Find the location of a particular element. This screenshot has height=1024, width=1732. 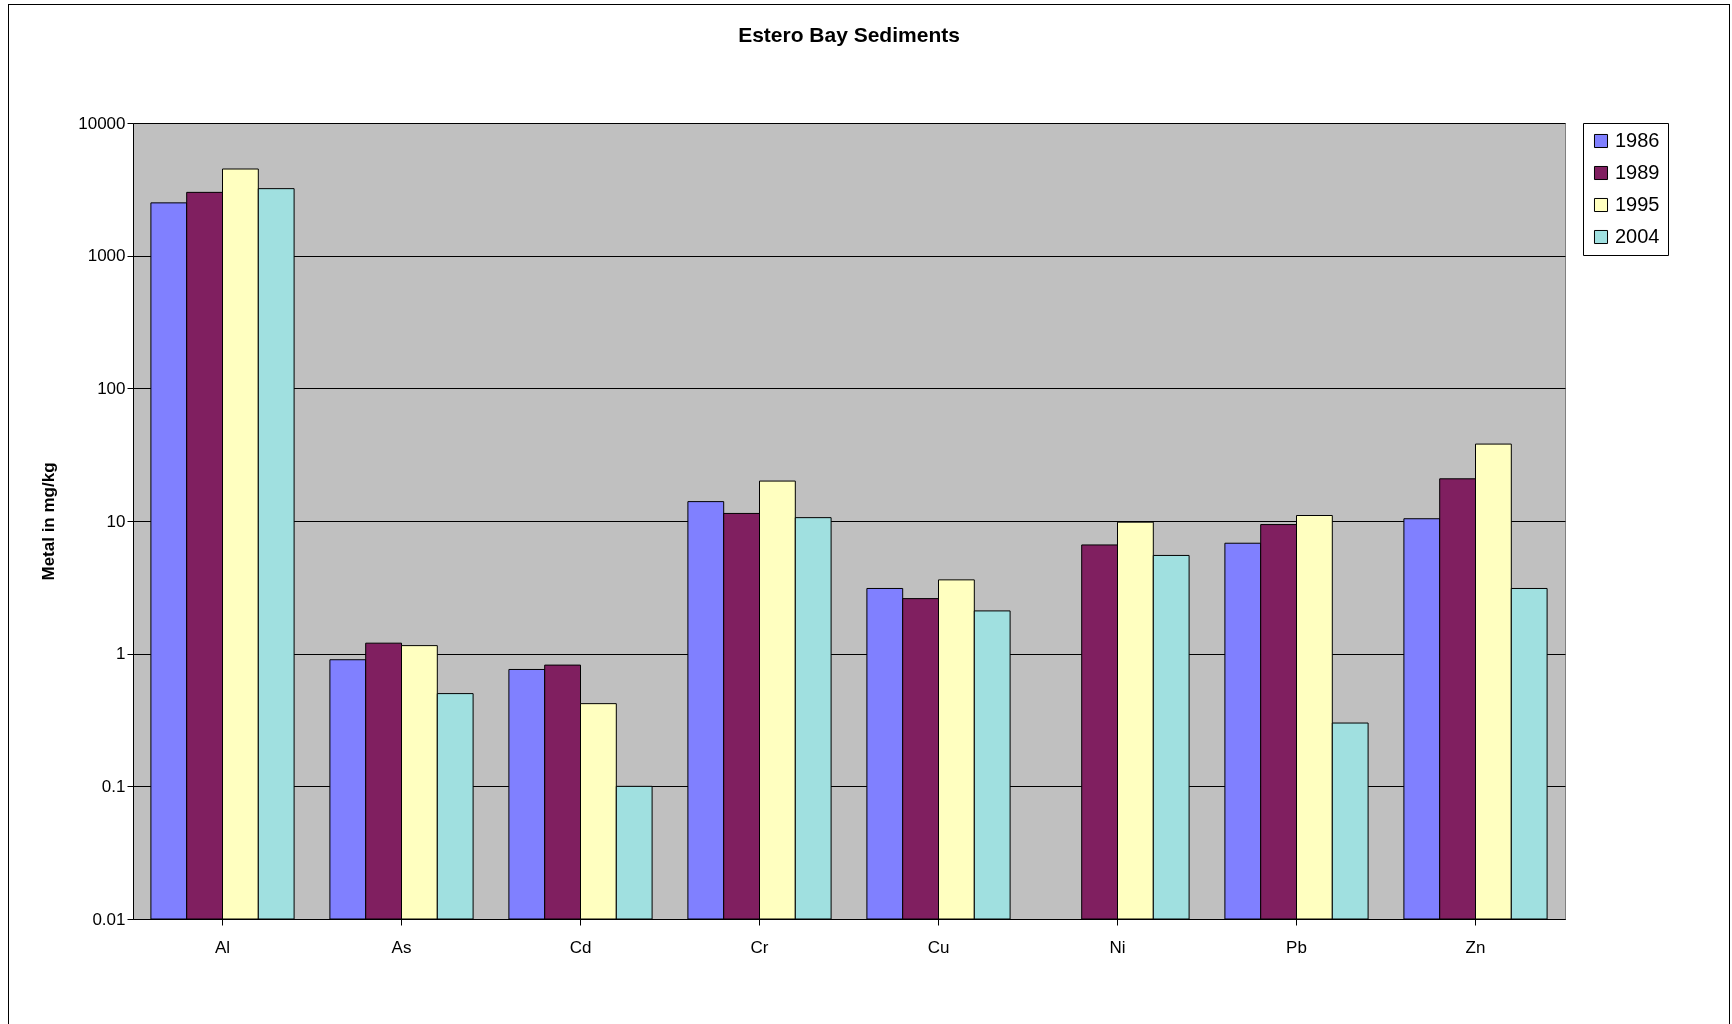

legend-label: 1989 is located at coordinates (1637, 172).